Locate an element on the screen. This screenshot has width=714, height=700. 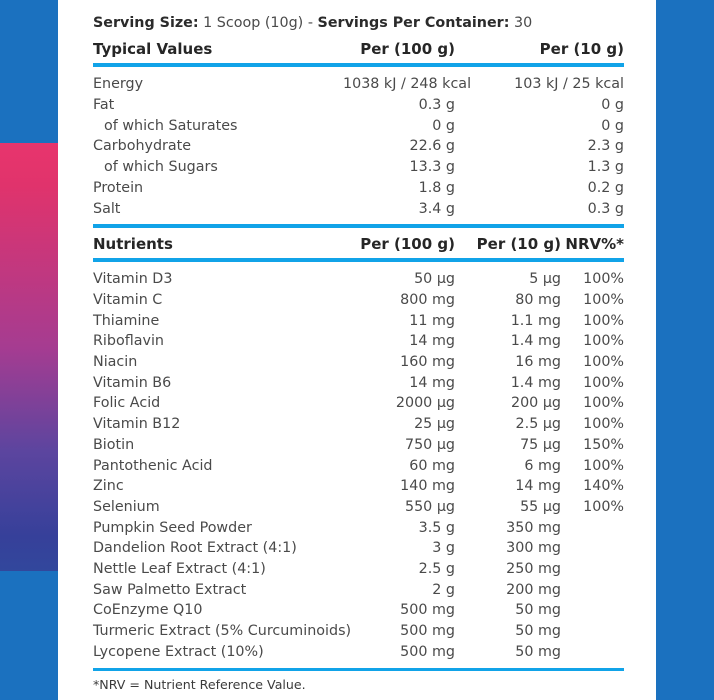
row-per-100g: 500 mg is located at coordinates (427, 631).